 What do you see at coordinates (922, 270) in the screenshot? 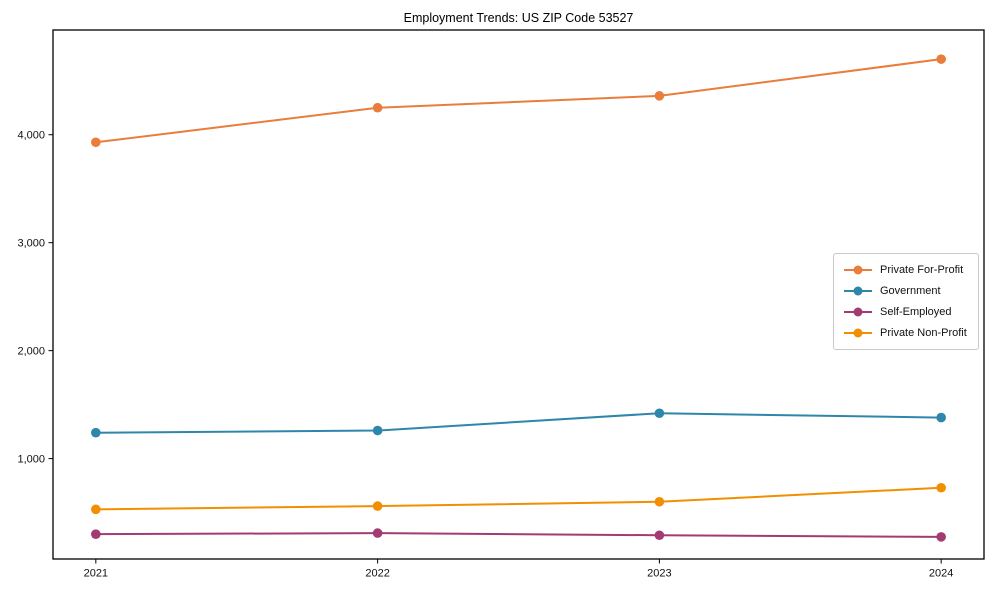
I see `legend-label: Private For-Profit` at bounding box center [922, 270].